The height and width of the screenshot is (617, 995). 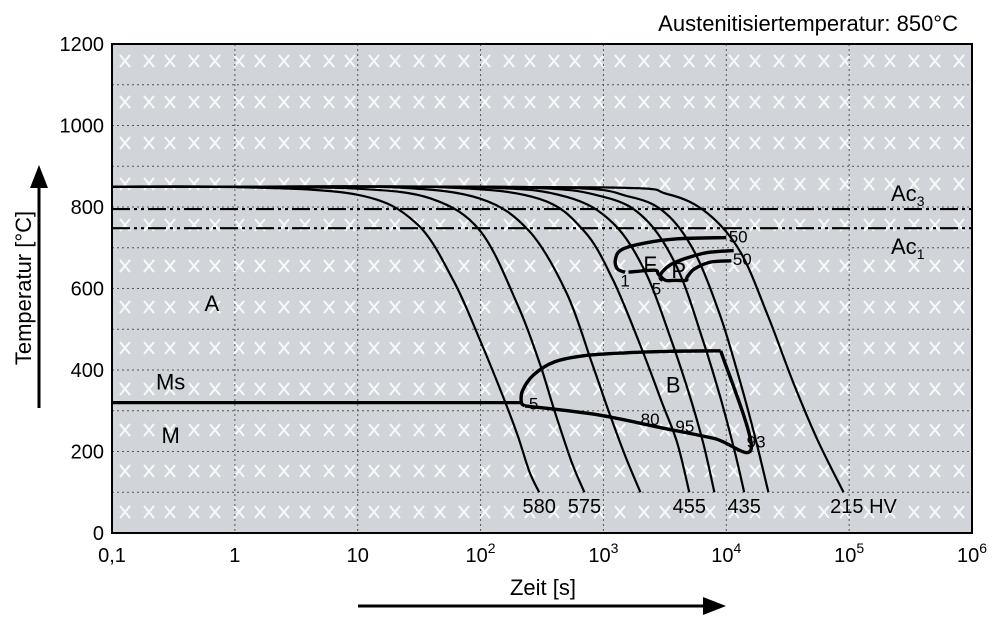 I want to click on x-axis-label: Zeit [s], so click(x=543, y=587).